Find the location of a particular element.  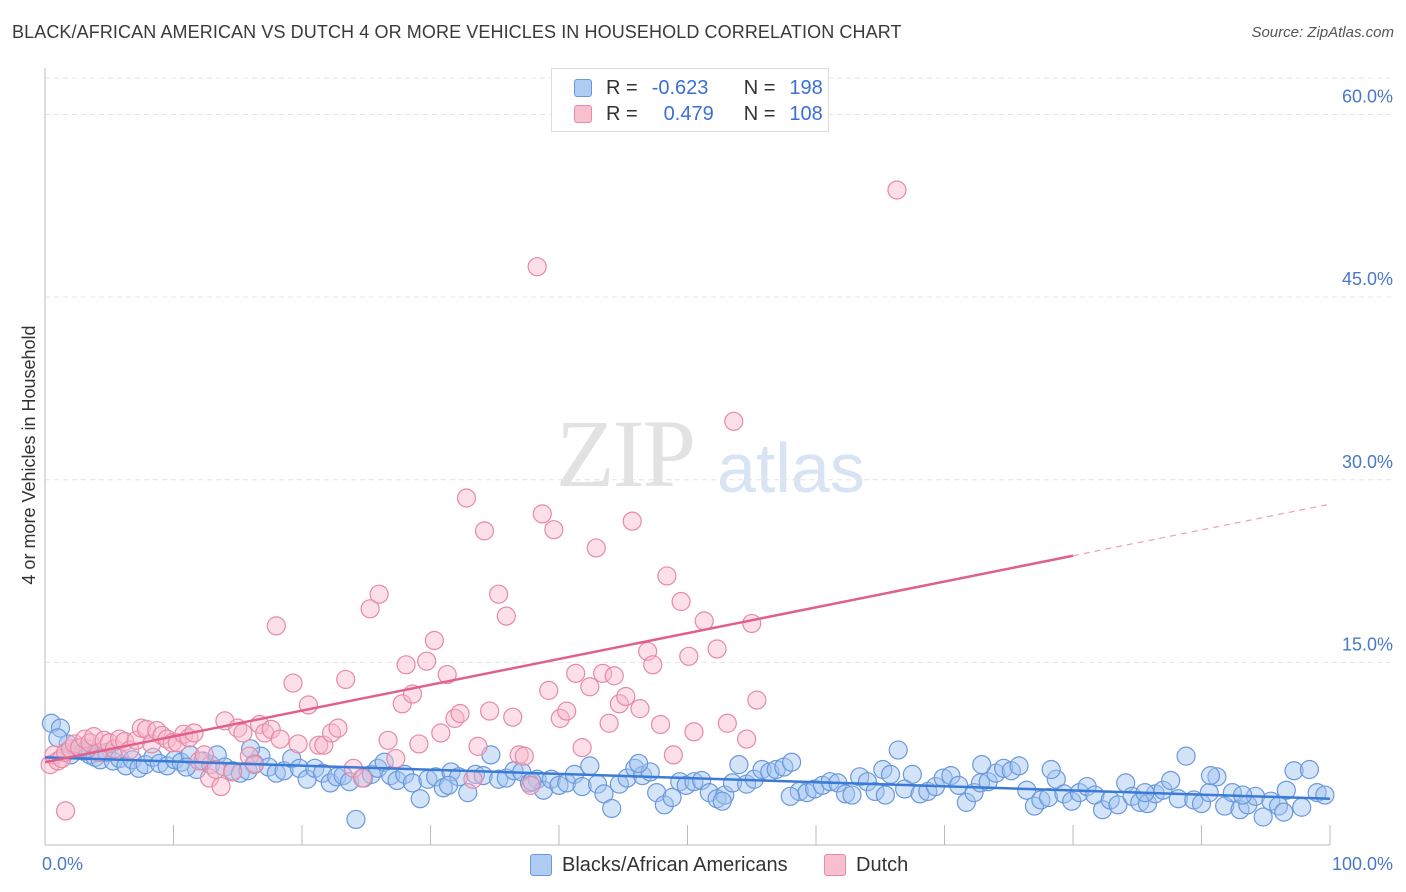

watermark-zip: ZIP is located at coordinates (626, 453).